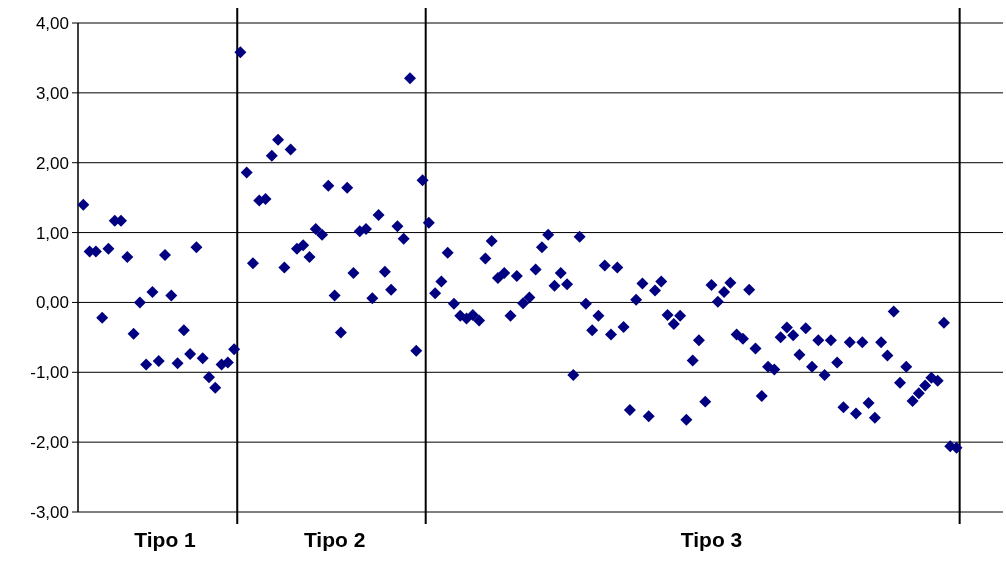  I want to click on x-tick-label: Tipo 3, so click(711, 539).